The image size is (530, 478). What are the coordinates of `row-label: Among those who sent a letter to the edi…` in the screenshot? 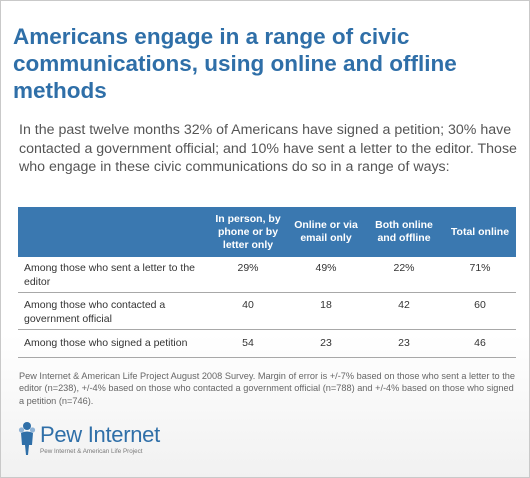 It's located at (113, 275).